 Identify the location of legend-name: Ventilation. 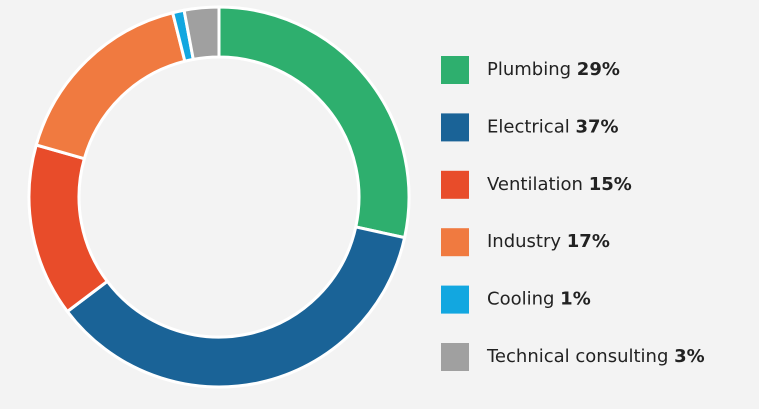
(535, 184).